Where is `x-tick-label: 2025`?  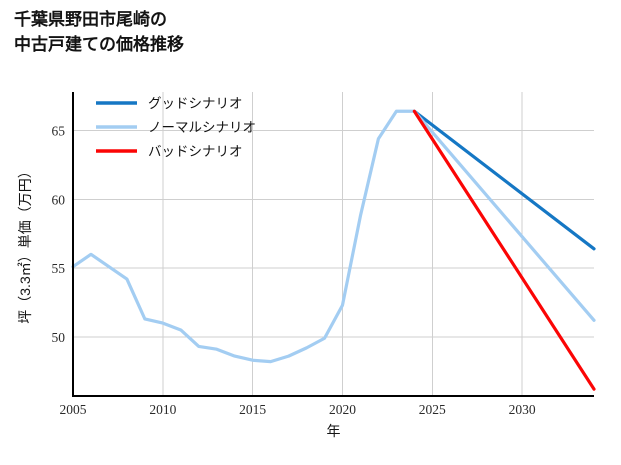
x-tick-label: 2025 is located at coordinates (432, 409).